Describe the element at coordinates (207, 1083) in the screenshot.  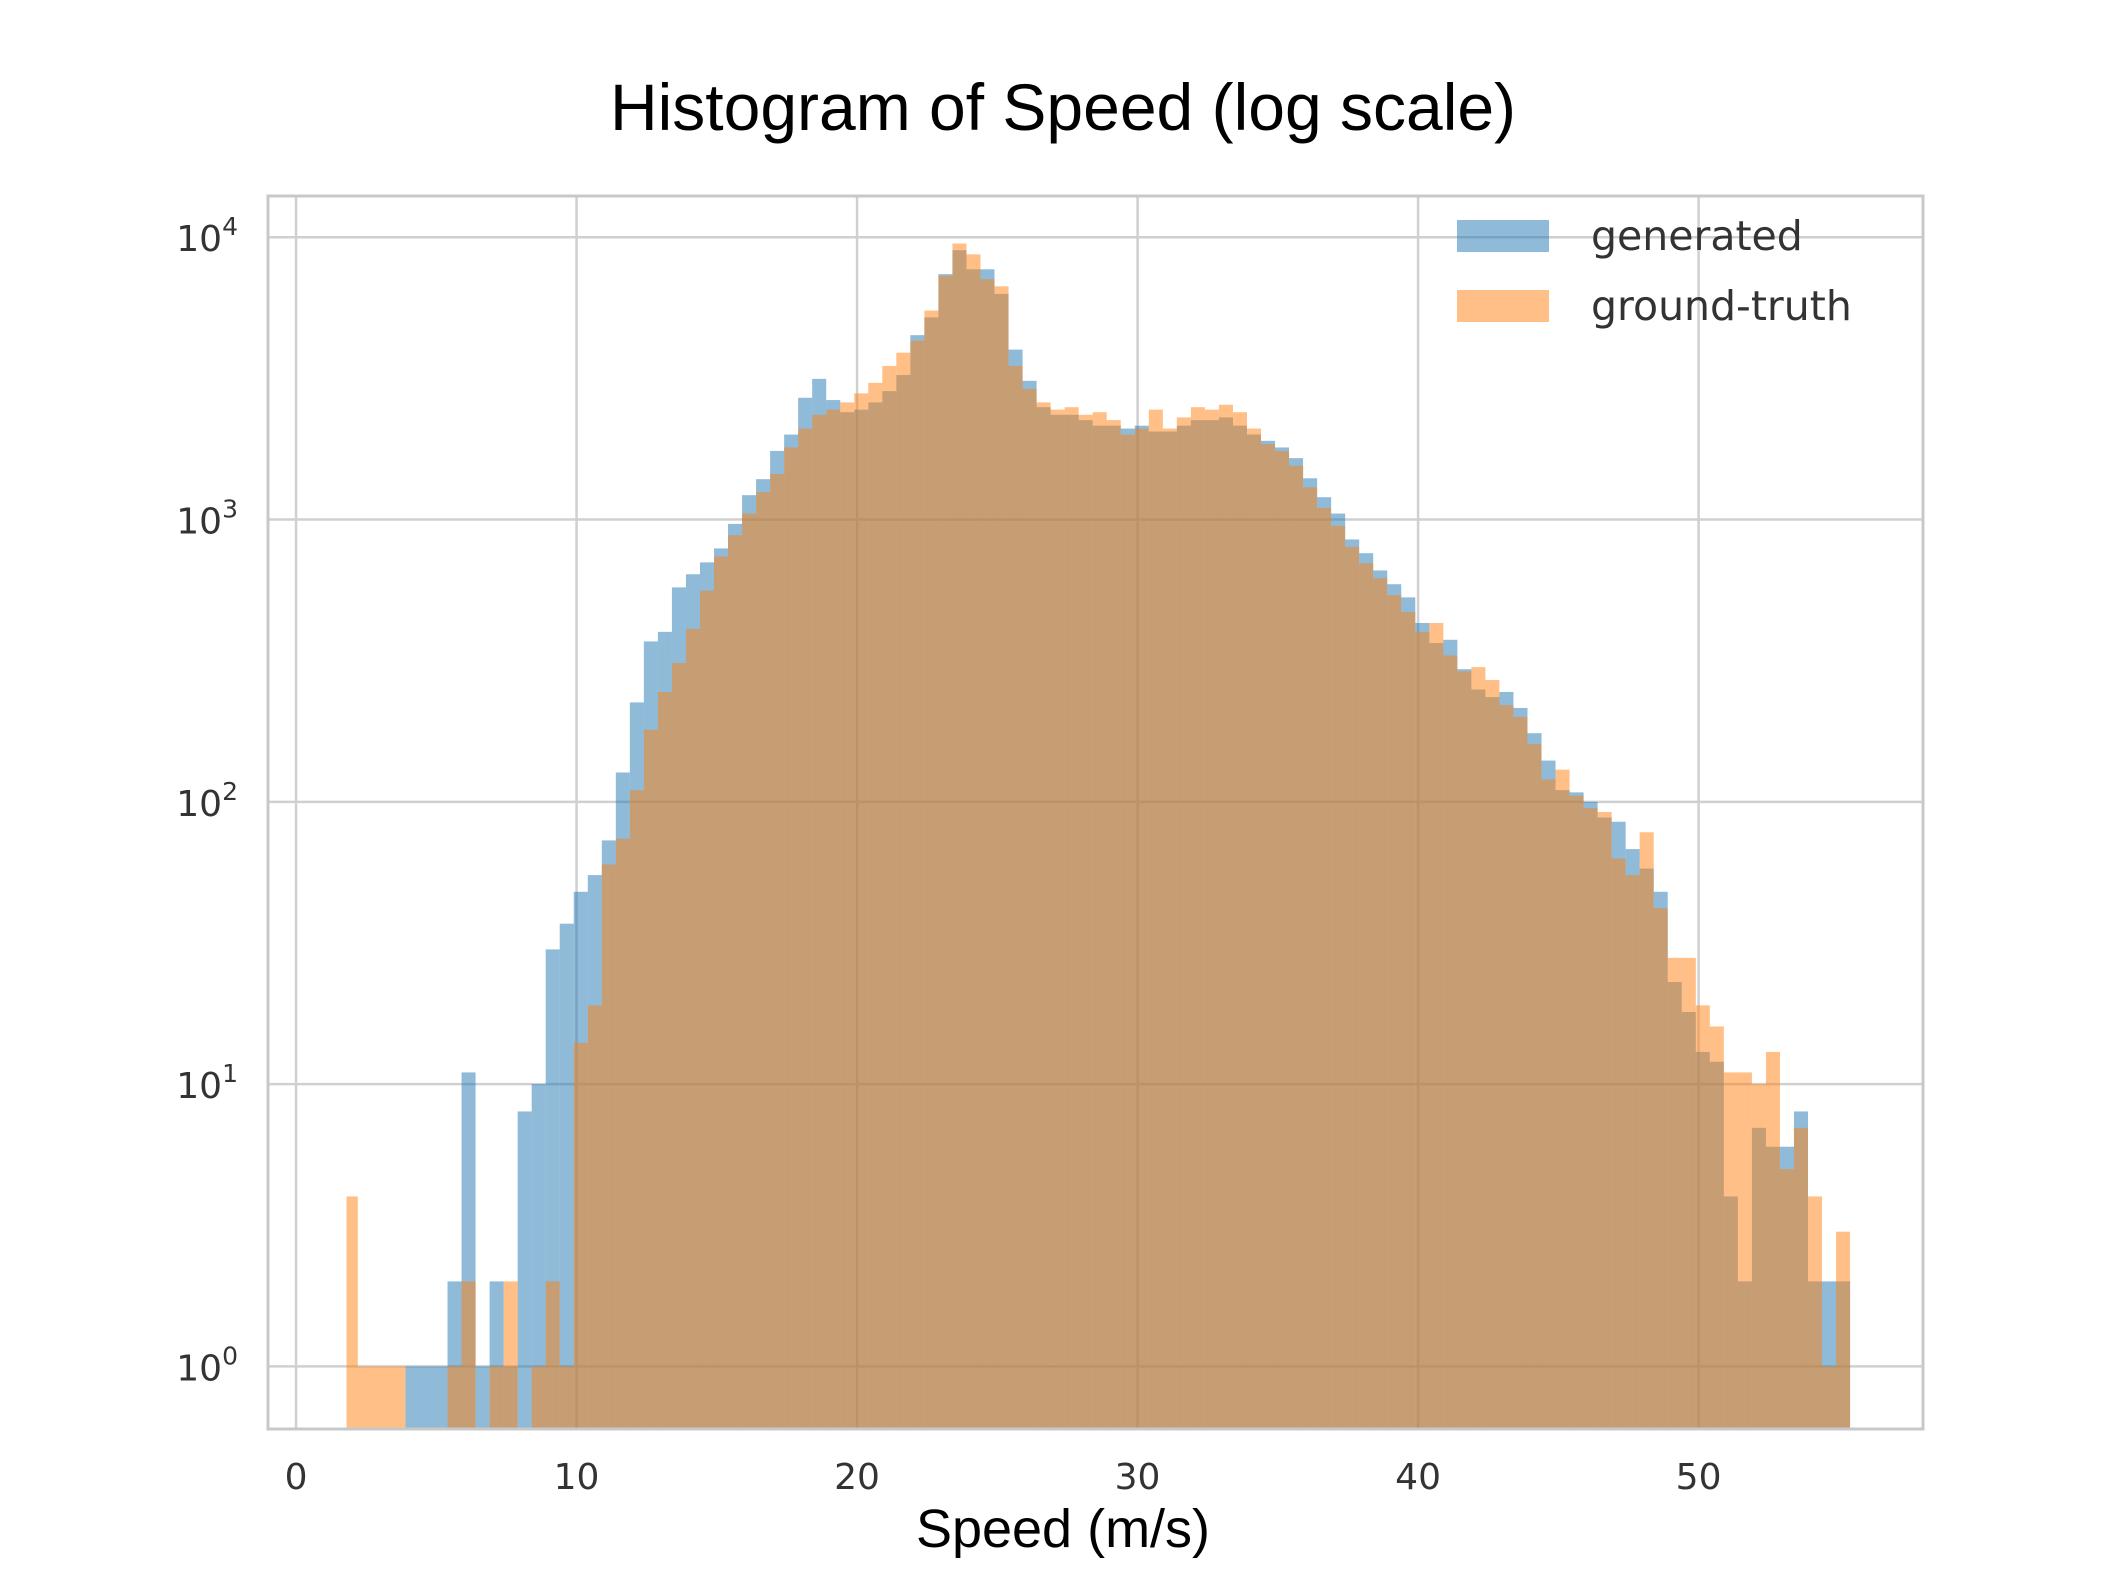
I see `y-tick-label: 10¹` at that location.